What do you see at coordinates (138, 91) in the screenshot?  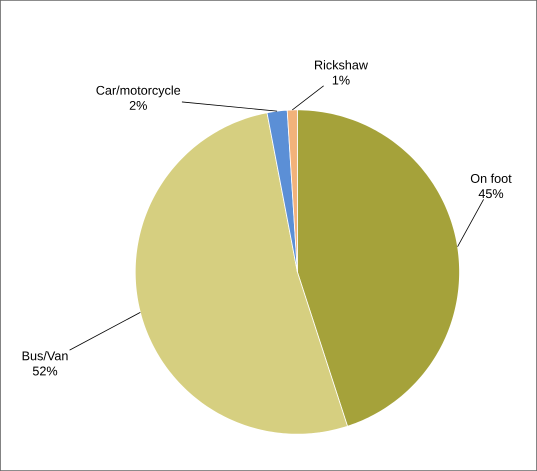 I see `slice-label: Car/motorcycle` at bounding box center [138, 91].